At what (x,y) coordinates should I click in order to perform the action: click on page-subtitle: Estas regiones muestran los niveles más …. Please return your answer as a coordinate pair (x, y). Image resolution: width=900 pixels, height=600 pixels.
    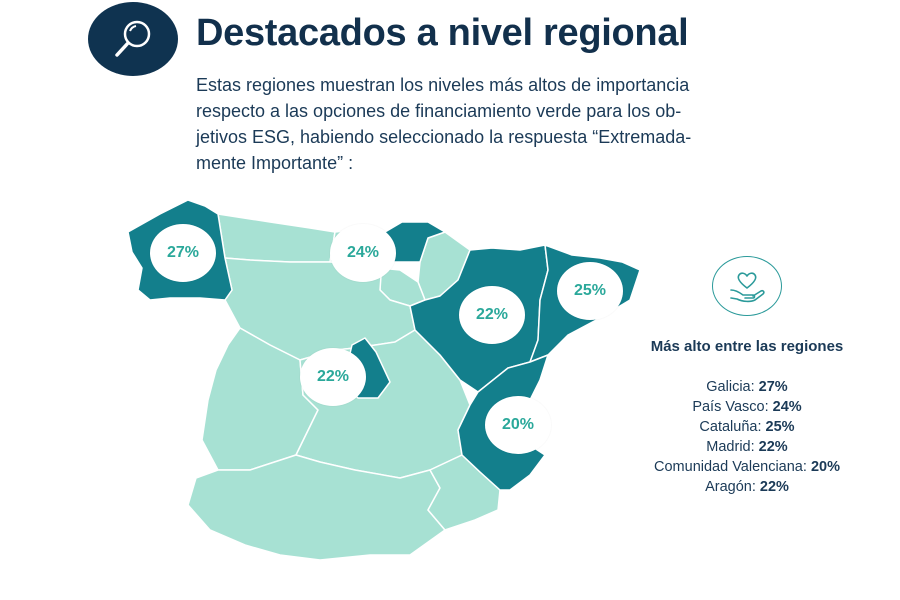
    Looking at the image, I should click on (476, 124).